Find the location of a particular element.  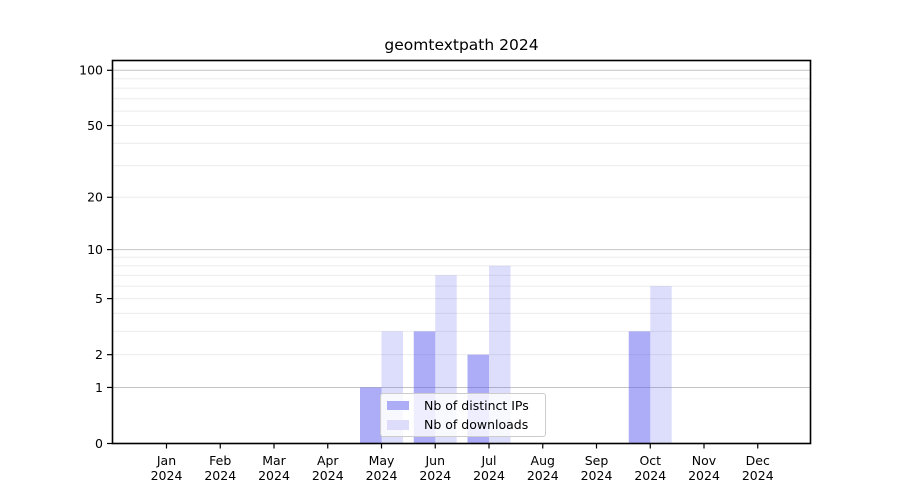

chart-legend: Nb of distinct IPs Nb of downloads is located at coordinates (463, 415).